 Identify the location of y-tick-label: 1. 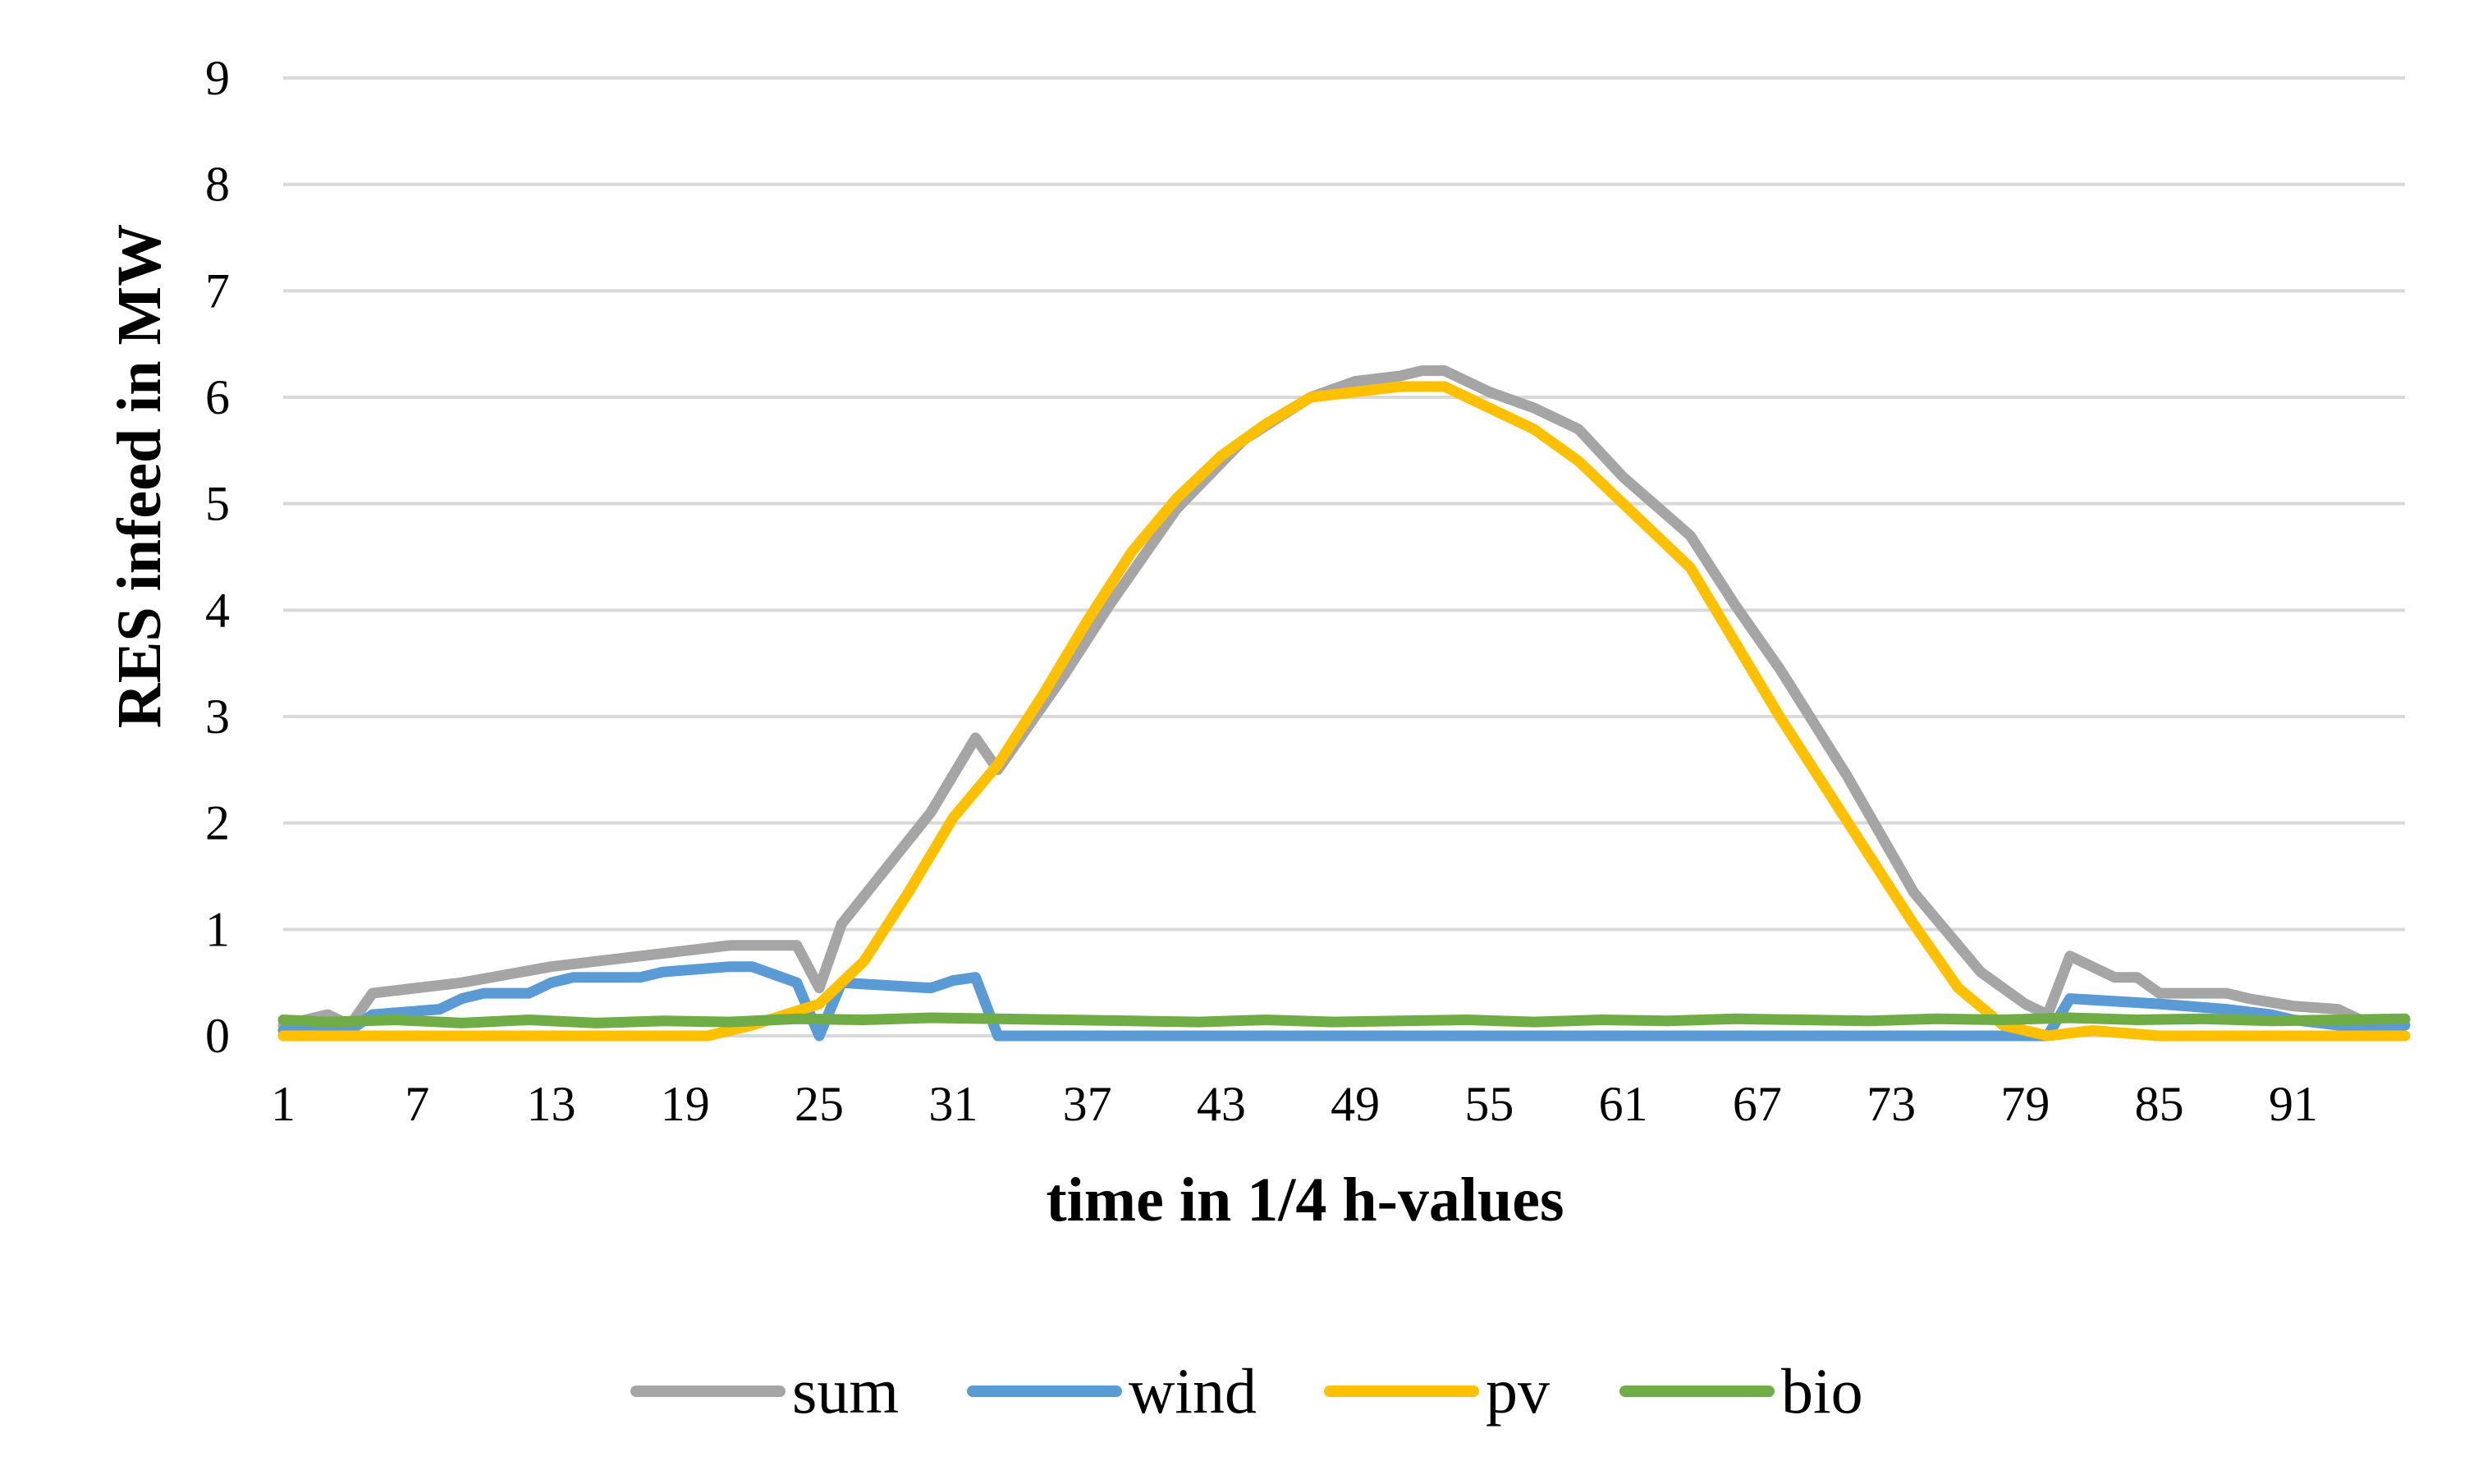
(217, 929).